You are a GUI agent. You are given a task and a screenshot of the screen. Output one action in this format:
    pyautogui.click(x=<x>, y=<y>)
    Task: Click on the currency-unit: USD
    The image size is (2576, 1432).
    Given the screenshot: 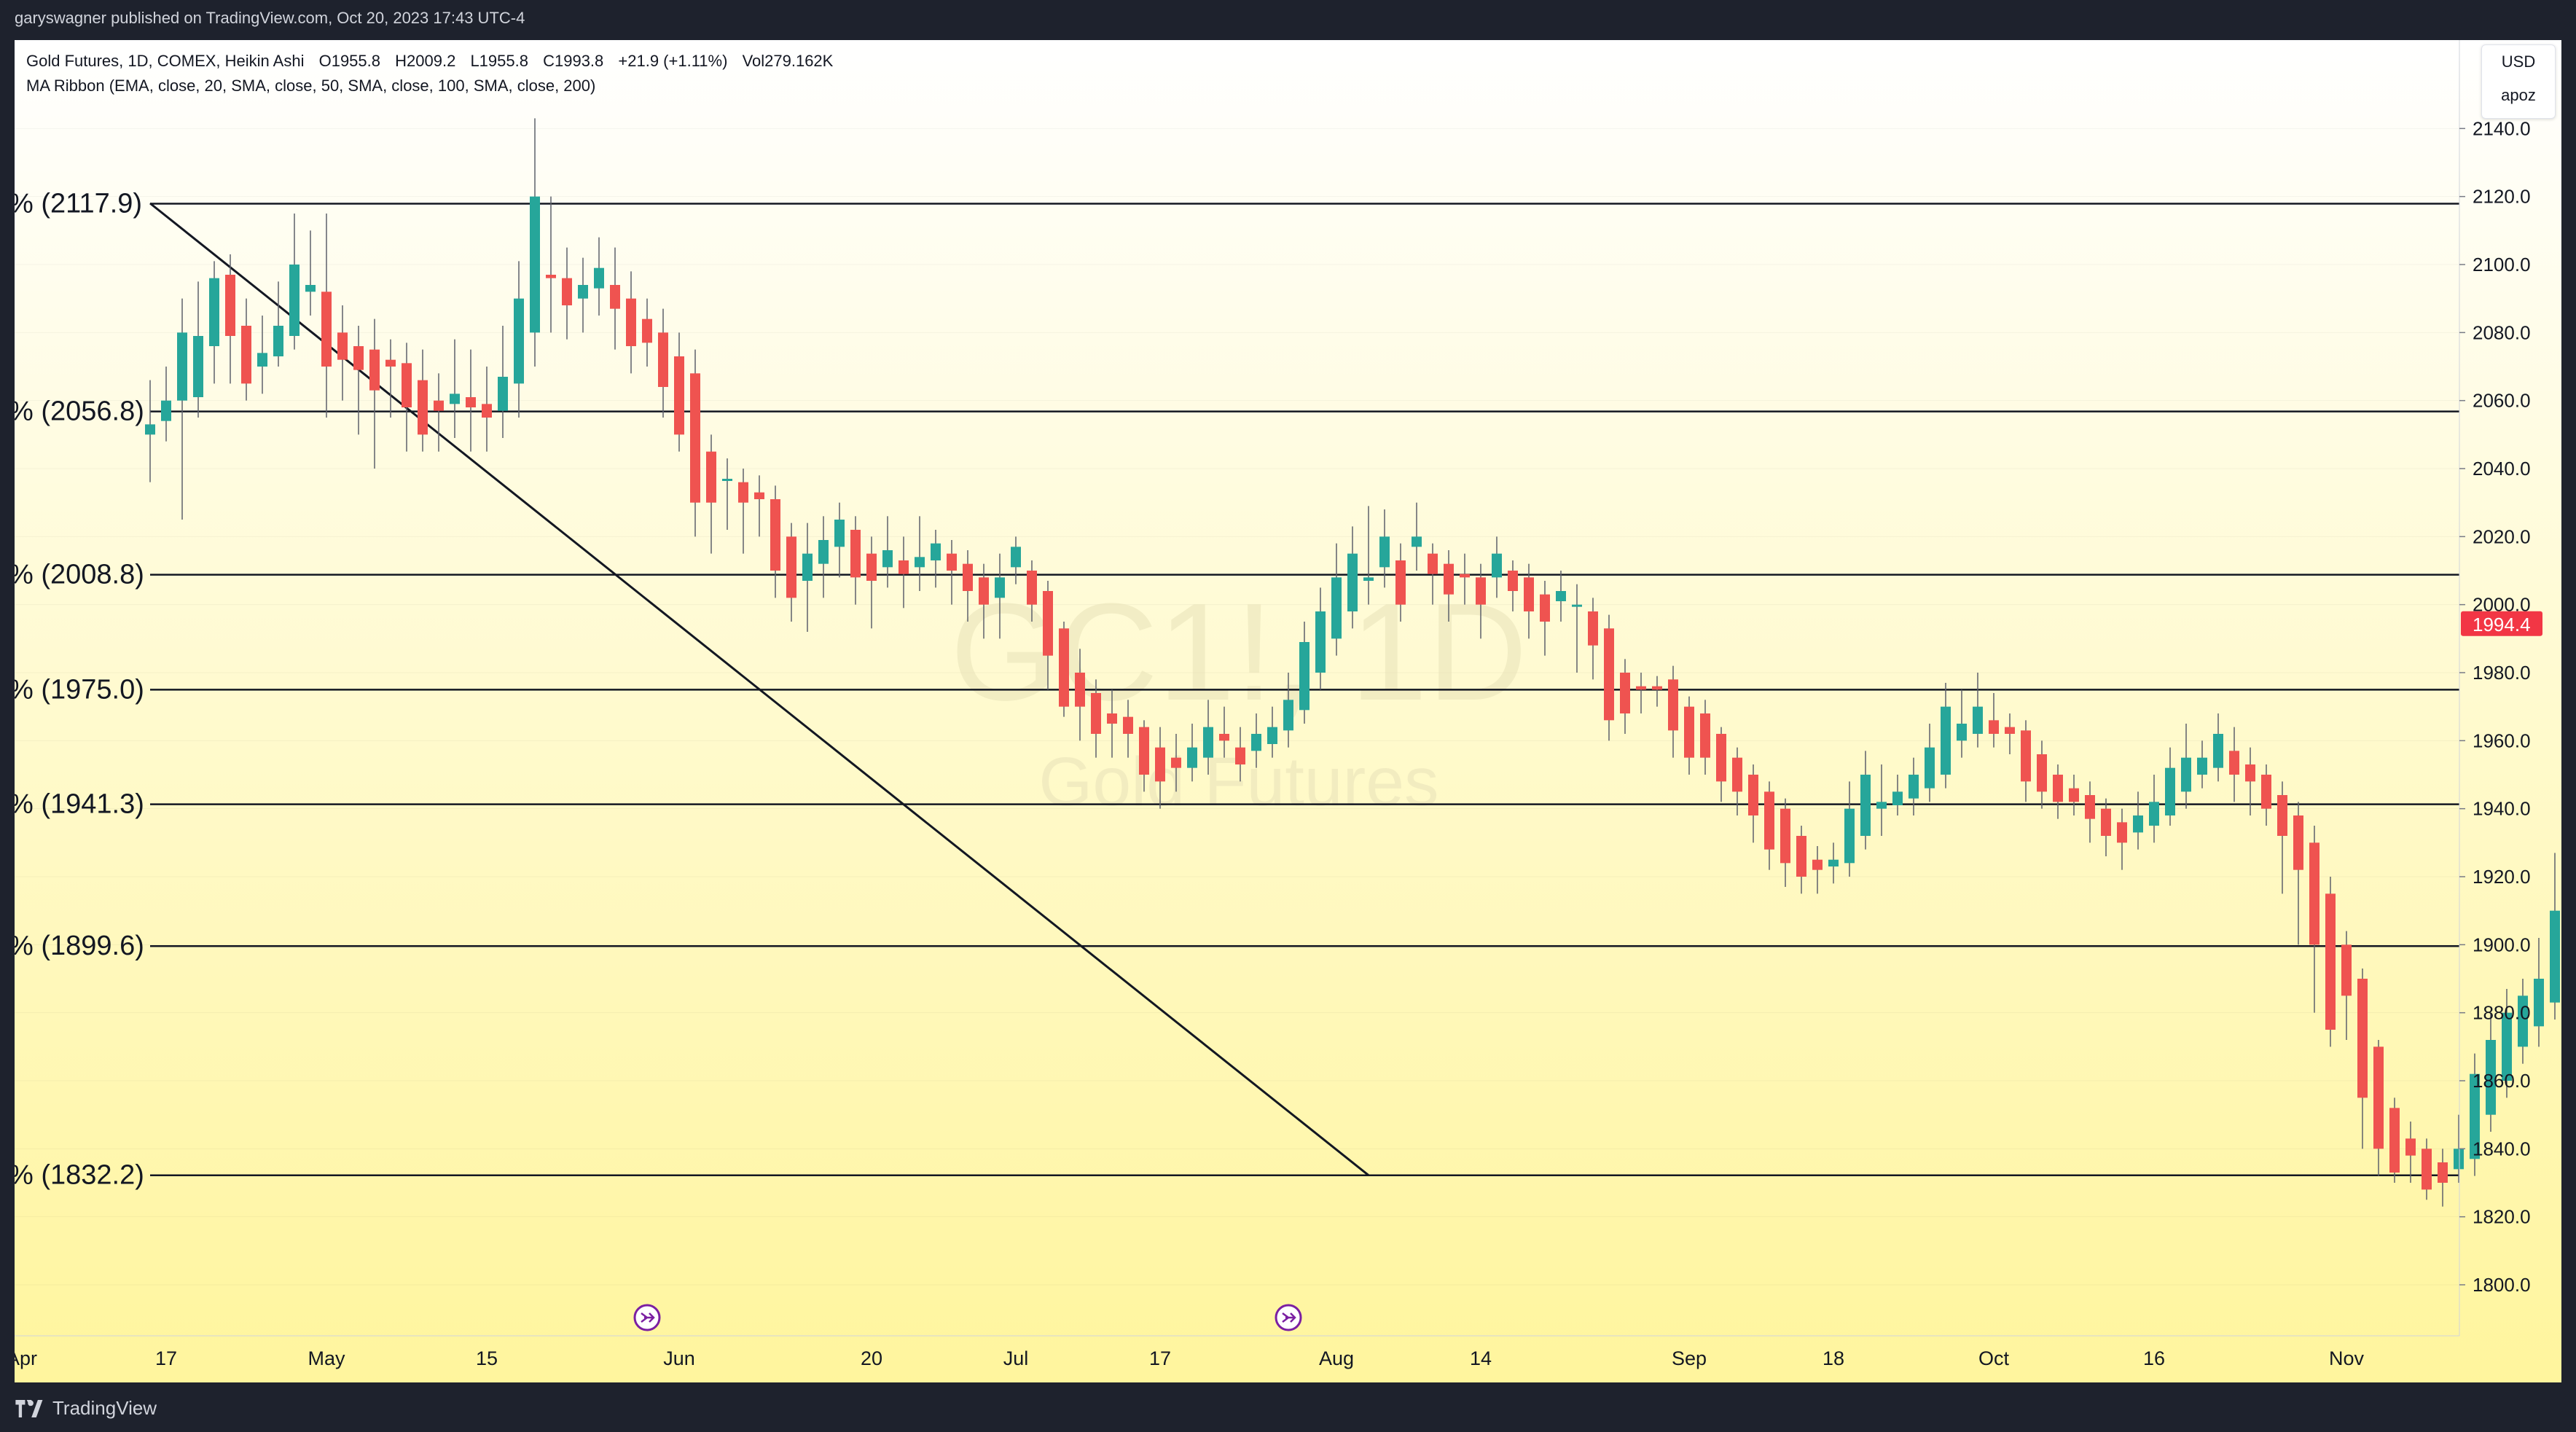 What is the action you would take?
    pyautogui.click(x=2518, y=61)
    